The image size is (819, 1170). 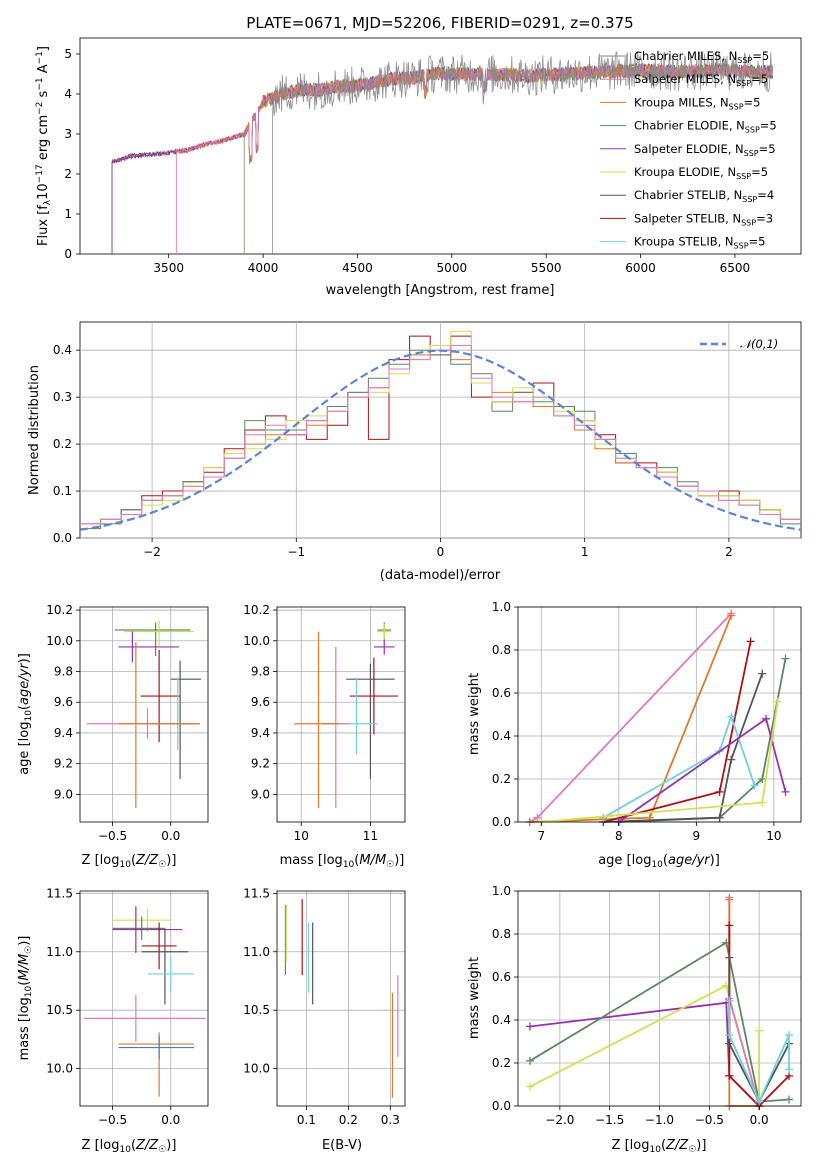 I want to click on weight_vs_age-panel: 7 8 9 10 0.0 0.2 0.4 0.6 0.8 1.0, so click(x=647, y=721).